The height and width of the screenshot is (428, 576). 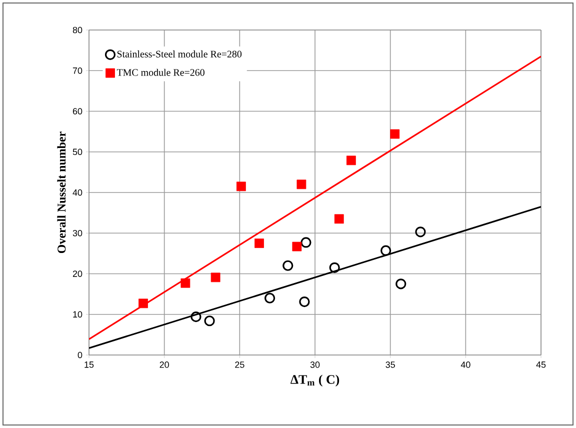 I want to click on y-tick-label: 50, so click(x=77, y=152).